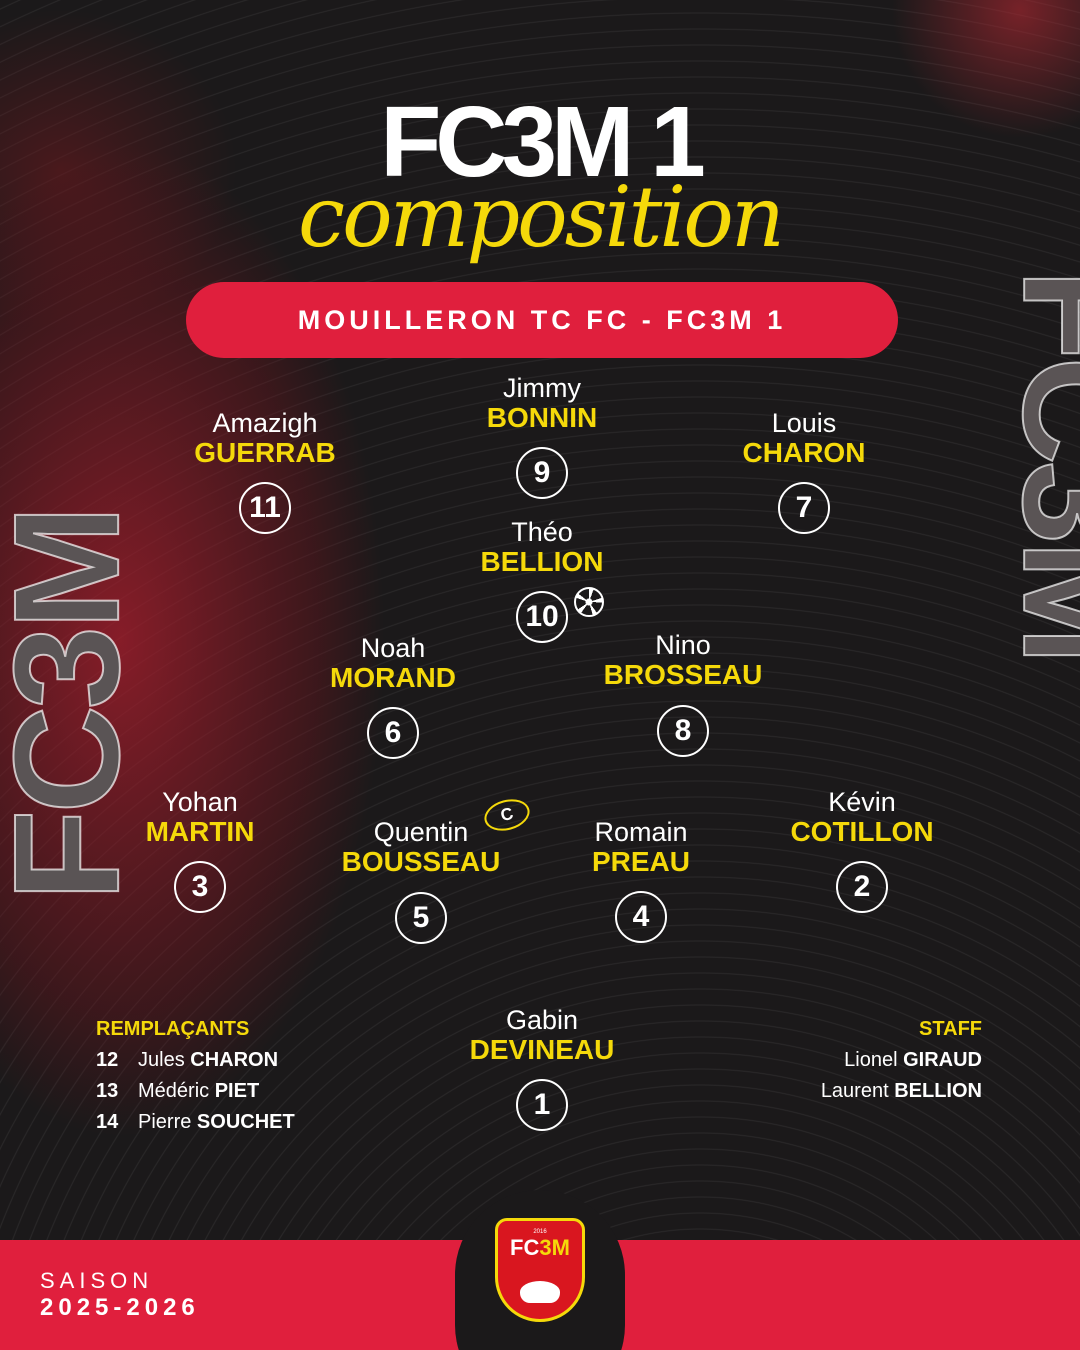 Image resolution: width=1080 pixels, height=1350 pixels. I want to click on sub-last: PIET, so click(237, 1091).